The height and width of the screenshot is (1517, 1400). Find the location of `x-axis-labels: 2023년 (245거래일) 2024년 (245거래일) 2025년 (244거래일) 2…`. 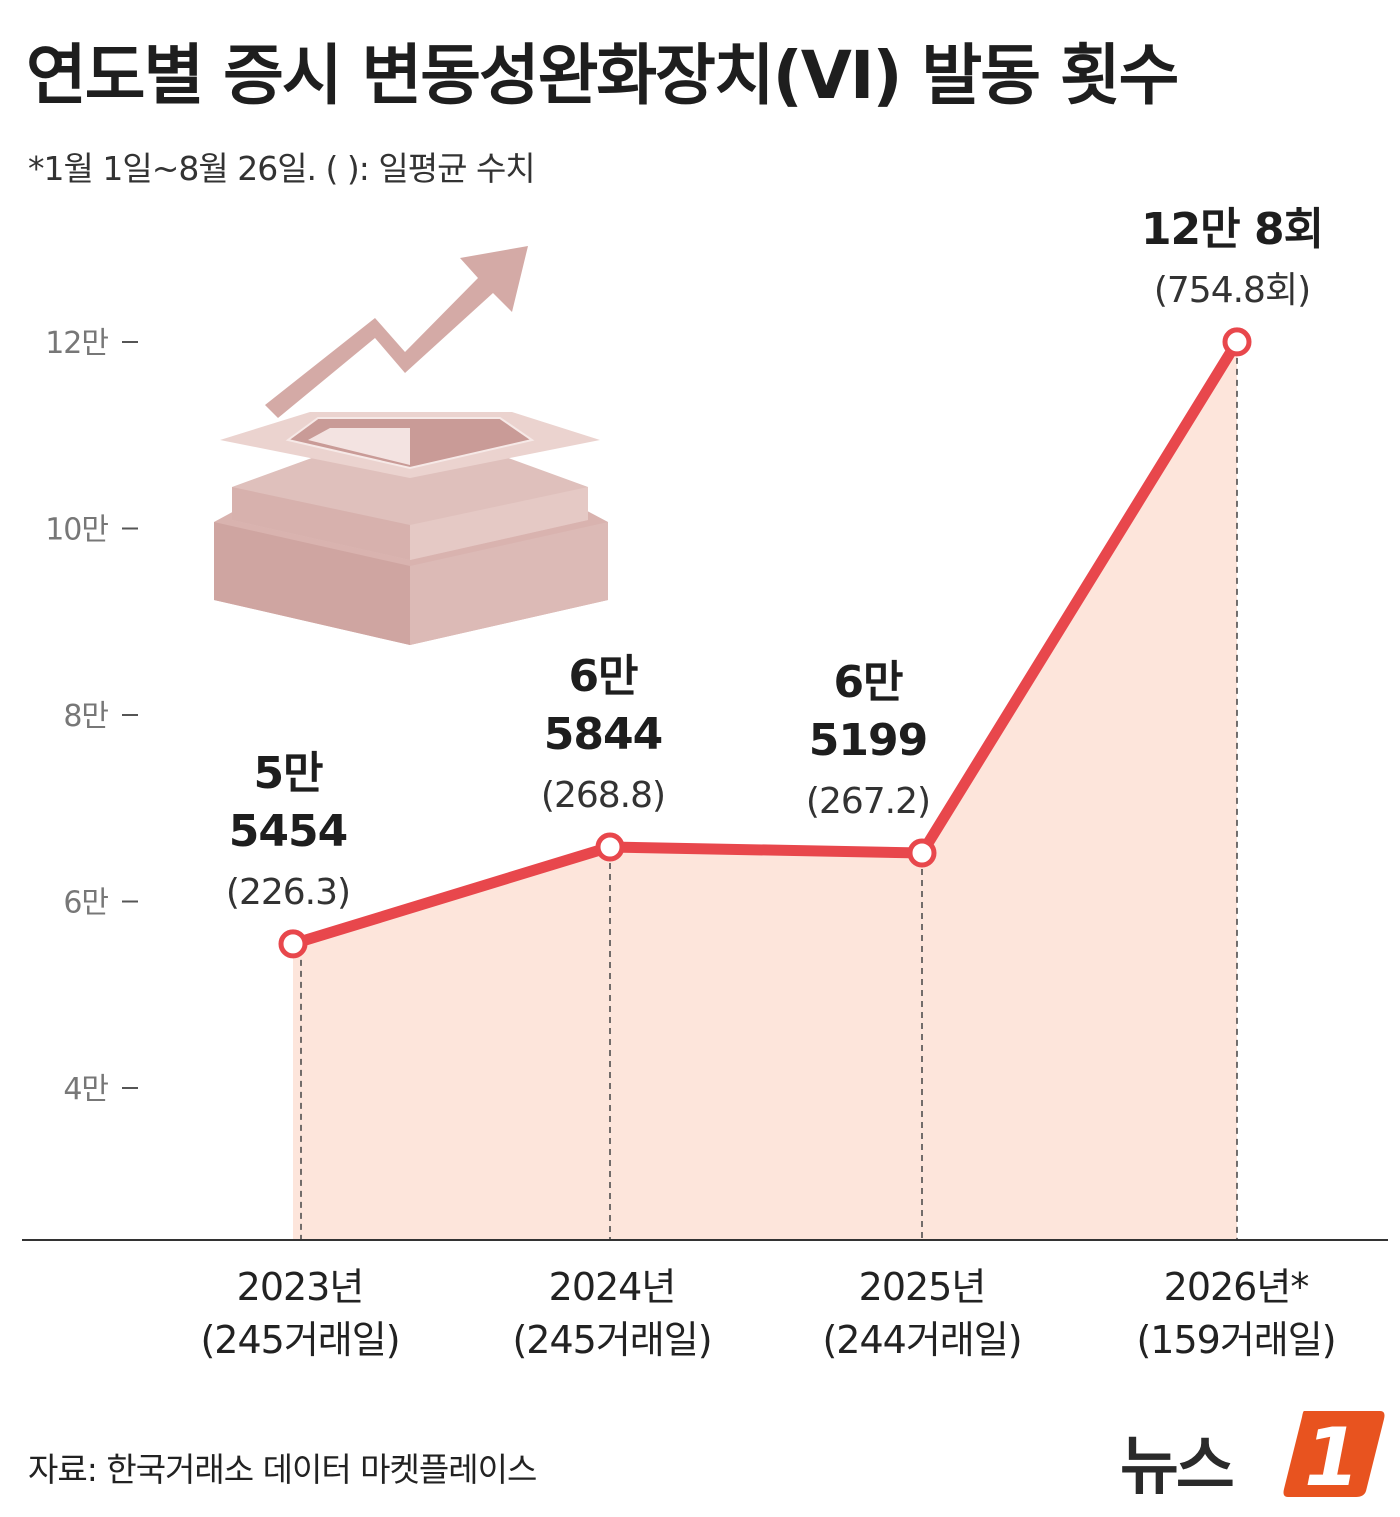

x-axis-labels: 2023년 (245거래일) 2024년 (245거래일) 2025년 (244거래일) 2… is located at coordinates (768, 1313).